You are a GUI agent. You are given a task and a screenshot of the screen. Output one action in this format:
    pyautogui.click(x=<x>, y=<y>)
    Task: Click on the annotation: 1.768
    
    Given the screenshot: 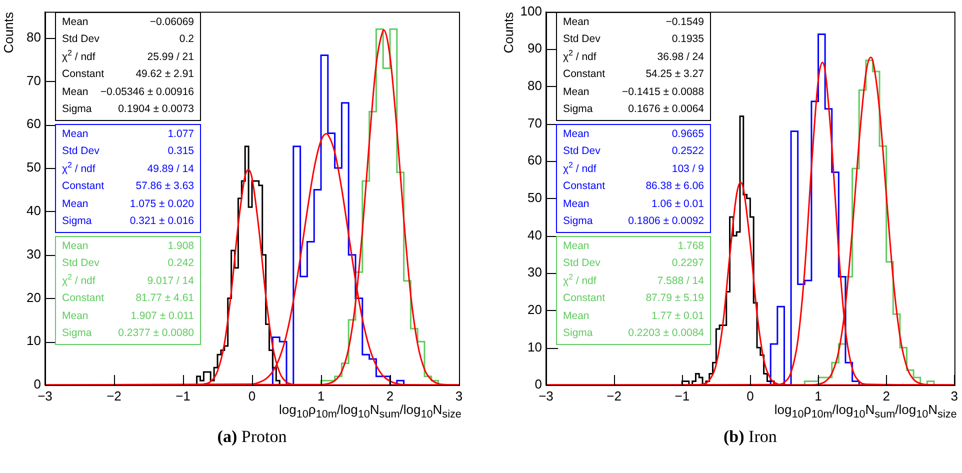 What is the action you would take?
    pyautogui.click(x=691, y=246)
    